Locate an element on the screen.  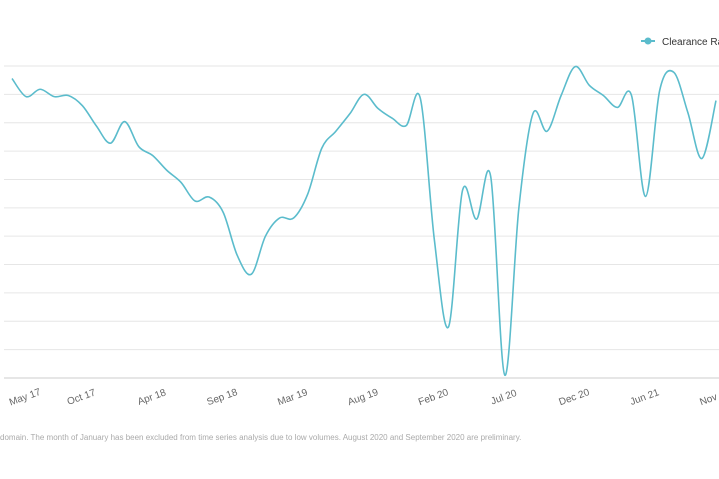
x-tick-label: Jun 21 is located at coordinates (645, 397).